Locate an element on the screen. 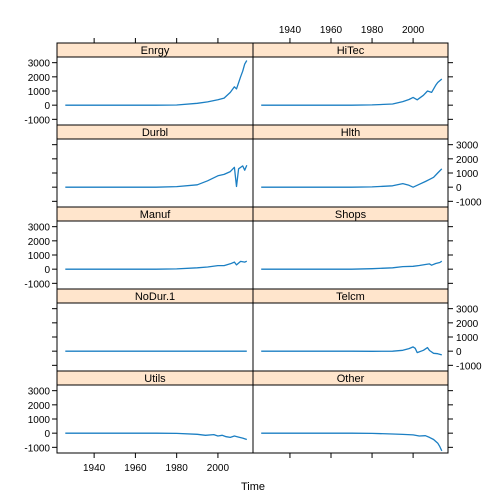  panel-strip-label: Manuf is located at coordinates (156, 215).